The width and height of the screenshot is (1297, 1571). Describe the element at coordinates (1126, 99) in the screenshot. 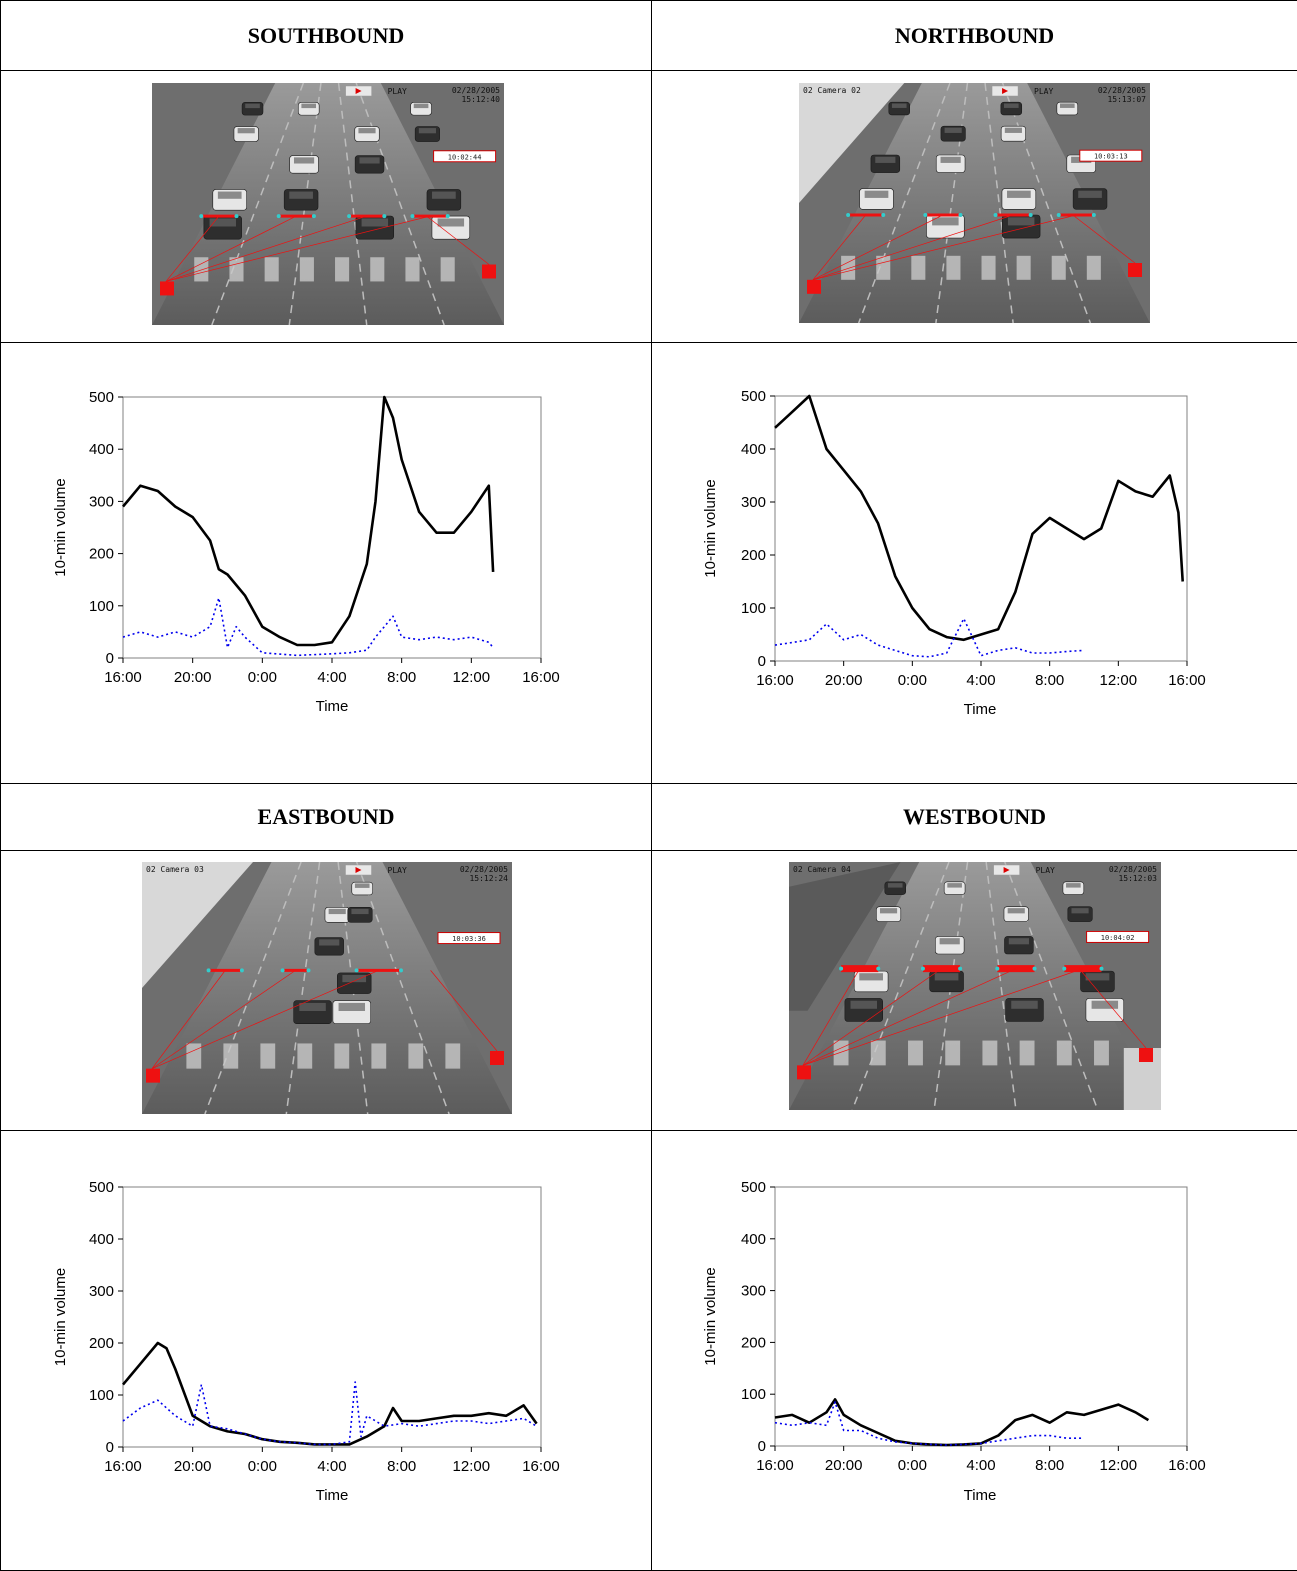

I see `camera-time: 15:13:07` at that location.